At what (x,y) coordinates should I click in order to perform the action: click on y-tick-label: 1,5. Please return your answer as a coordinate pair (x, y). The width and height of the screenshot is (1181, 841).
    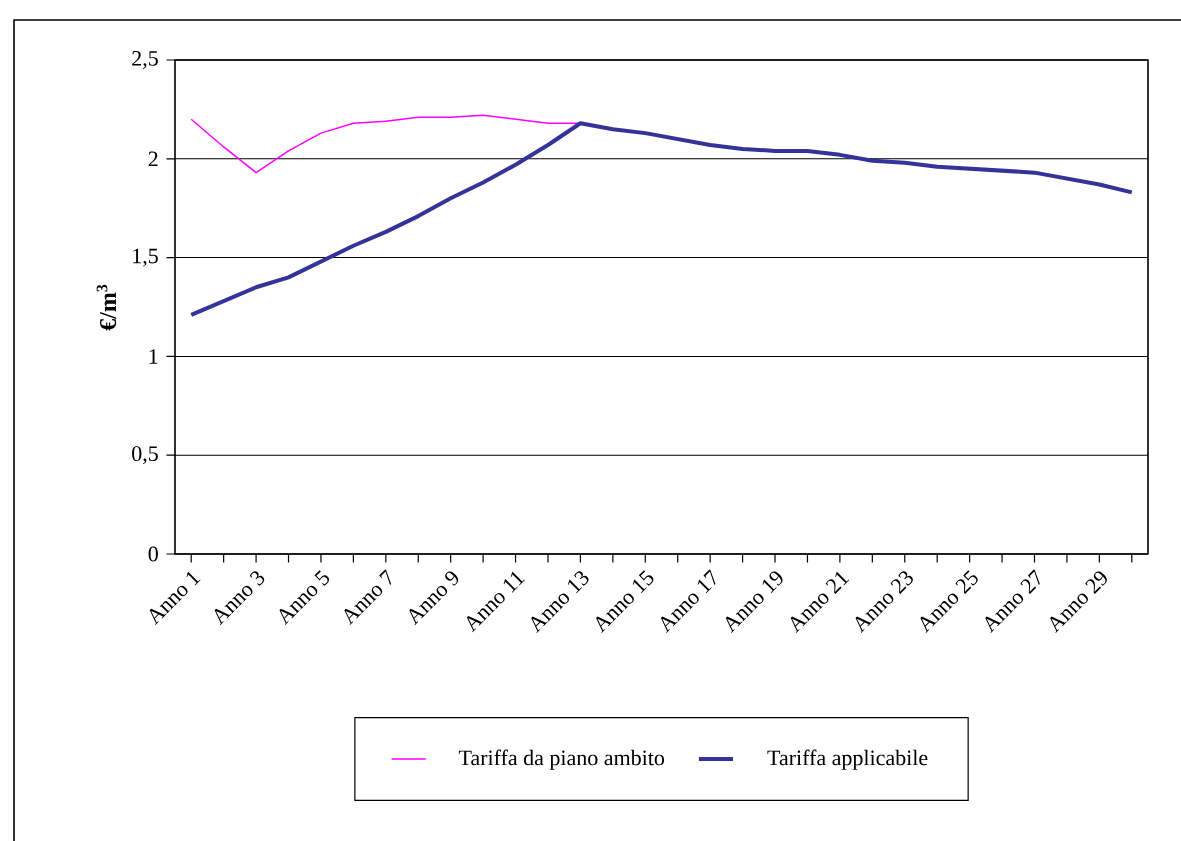
    Looking at the image, I should click on (145, 257).